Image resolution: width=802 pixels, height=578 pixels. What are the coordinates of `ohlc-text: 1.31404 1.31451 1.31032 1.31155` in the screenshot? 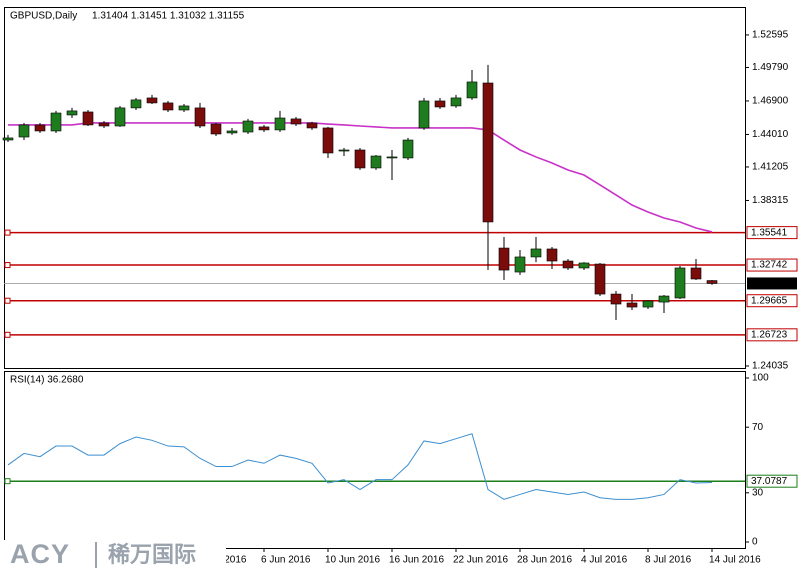 It's located at (168, 16).